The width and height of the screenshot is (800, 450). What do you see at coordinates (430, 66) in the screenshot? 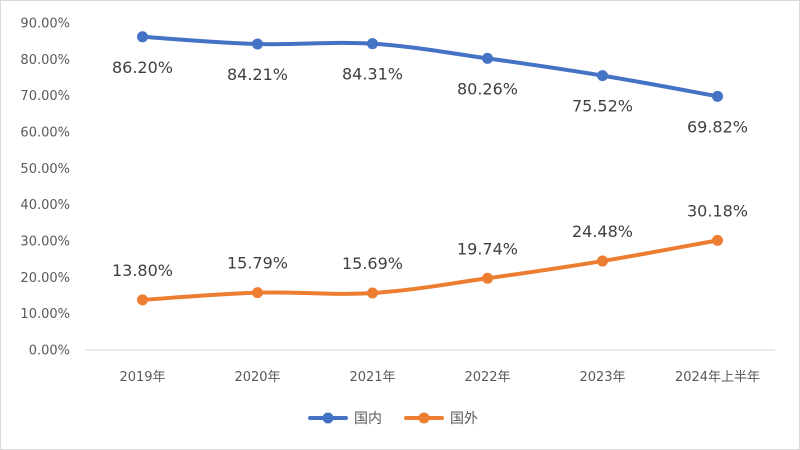
I see `series-line-domestic` at bounding box center [430, 66].